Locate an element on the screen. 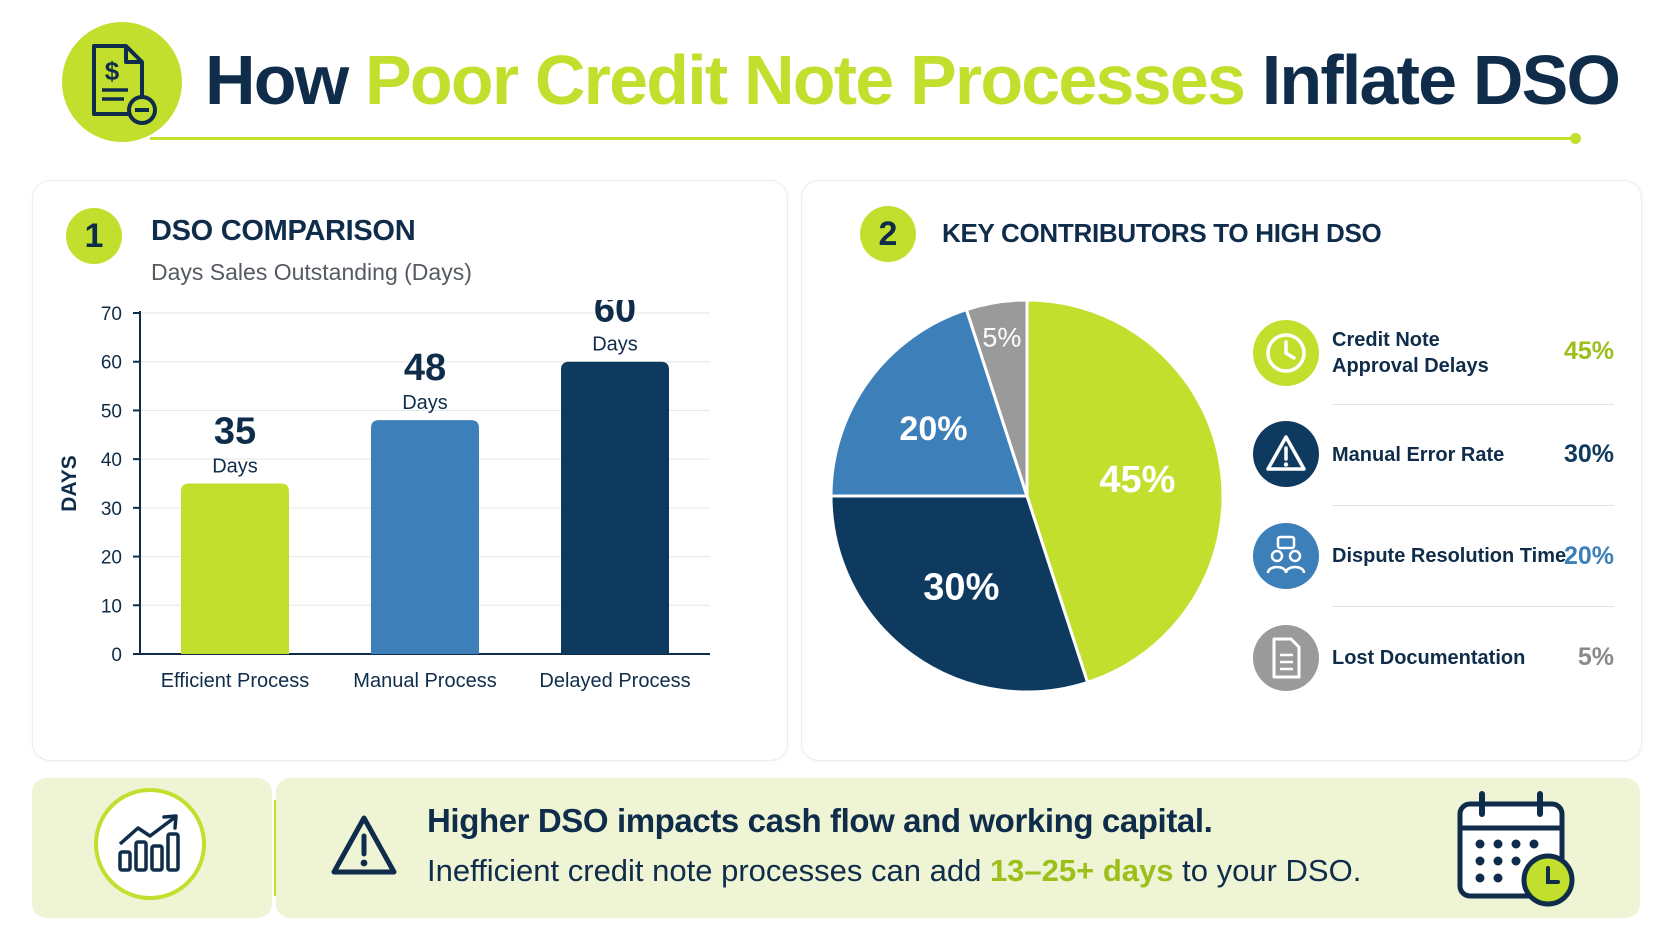 The width and height of the screenshot is (1672, 941). title-part-1: How is located at coordinates (285, 80).